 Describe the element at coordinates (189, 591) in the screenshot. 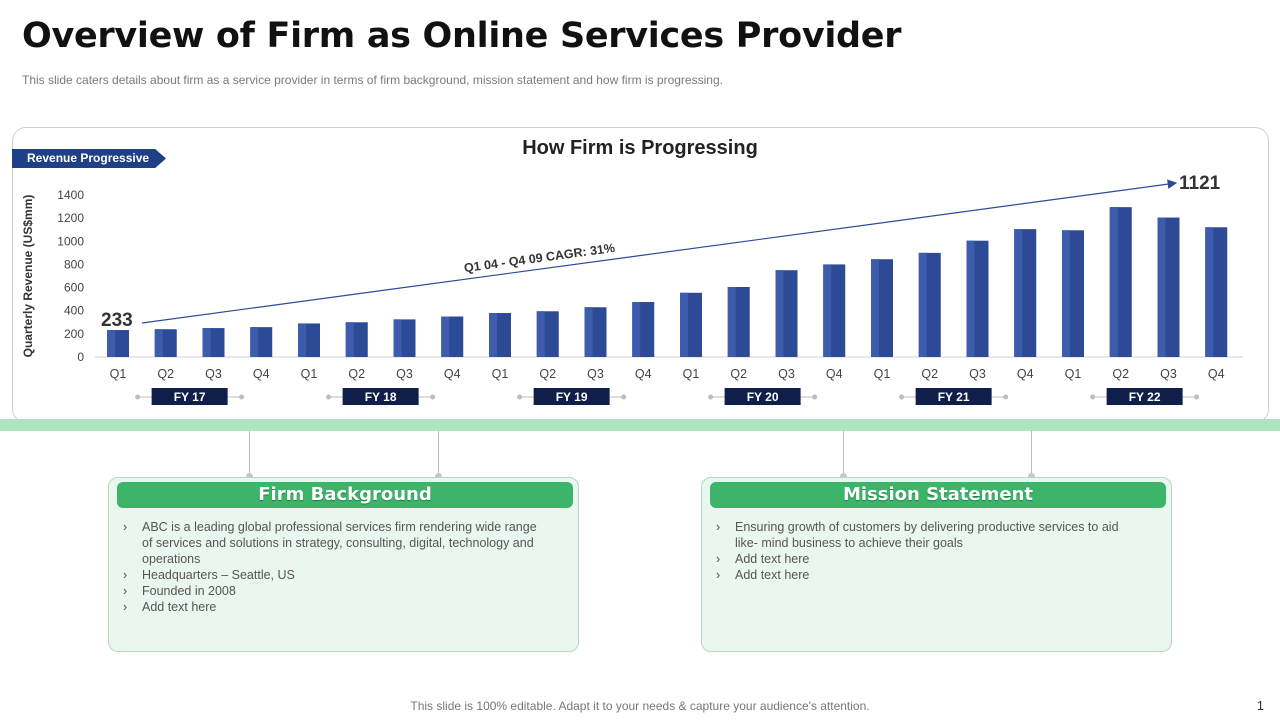

I see `list-item-text: Founded in 2008` at that location.